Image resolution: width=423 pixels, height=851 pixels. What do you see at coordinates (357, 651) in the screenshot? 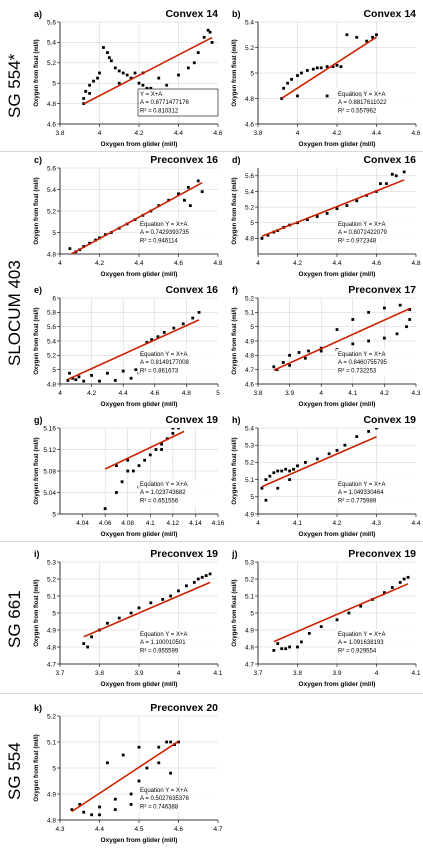
I see `stats-line: R² = 0.929554` at bounding box center [357, 651].